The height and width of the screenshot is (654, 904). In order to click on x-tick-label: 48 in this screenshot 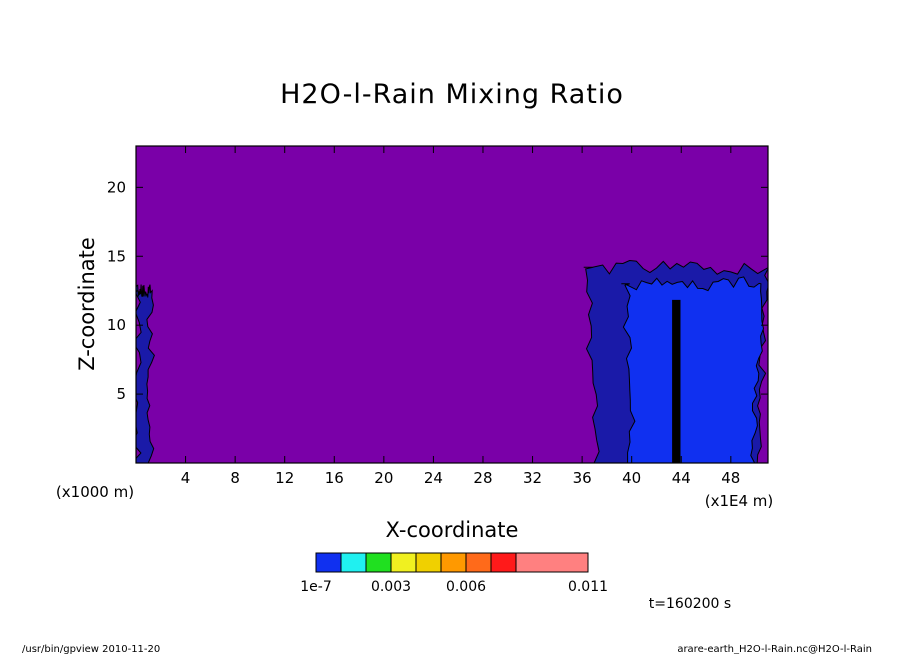, I will do `click(730, 478)`.